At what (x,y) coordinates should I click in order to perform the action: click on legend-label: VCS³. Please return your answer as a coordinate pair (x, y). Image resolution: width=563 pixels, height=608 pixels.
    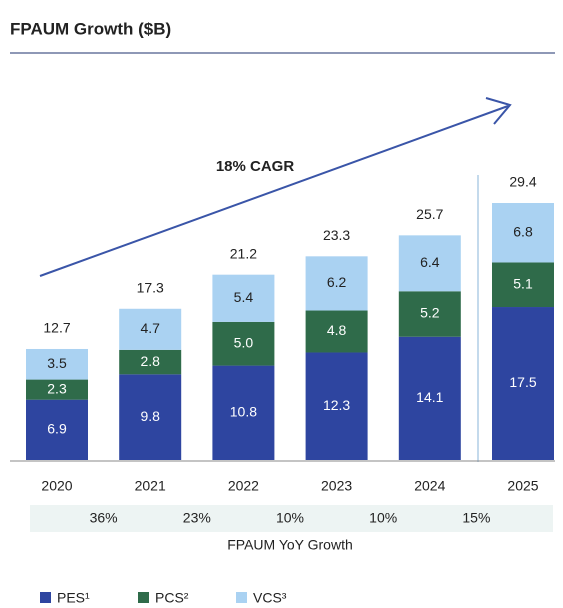
    Looking at the image, I should click on (270, 598).